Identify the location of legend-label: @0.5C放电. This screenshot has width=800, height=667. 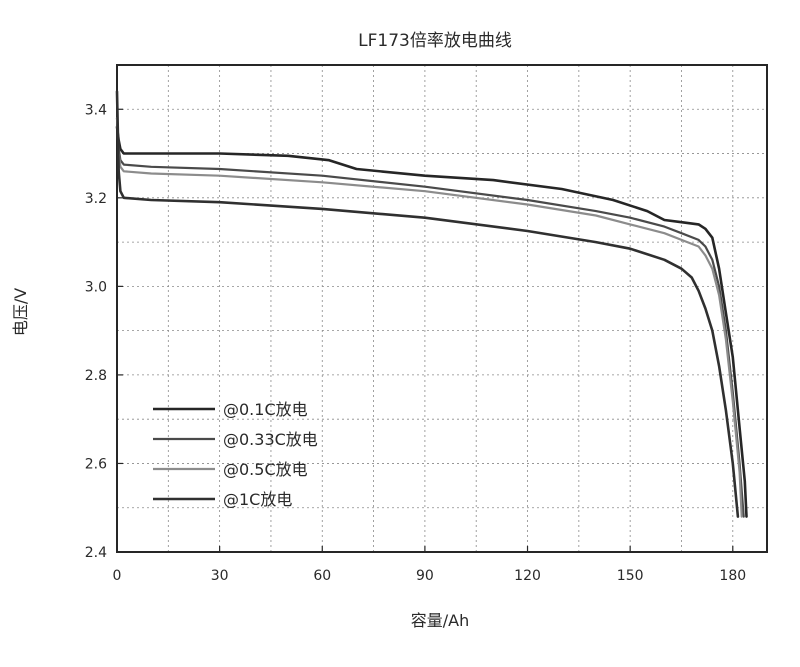
(265, 469).